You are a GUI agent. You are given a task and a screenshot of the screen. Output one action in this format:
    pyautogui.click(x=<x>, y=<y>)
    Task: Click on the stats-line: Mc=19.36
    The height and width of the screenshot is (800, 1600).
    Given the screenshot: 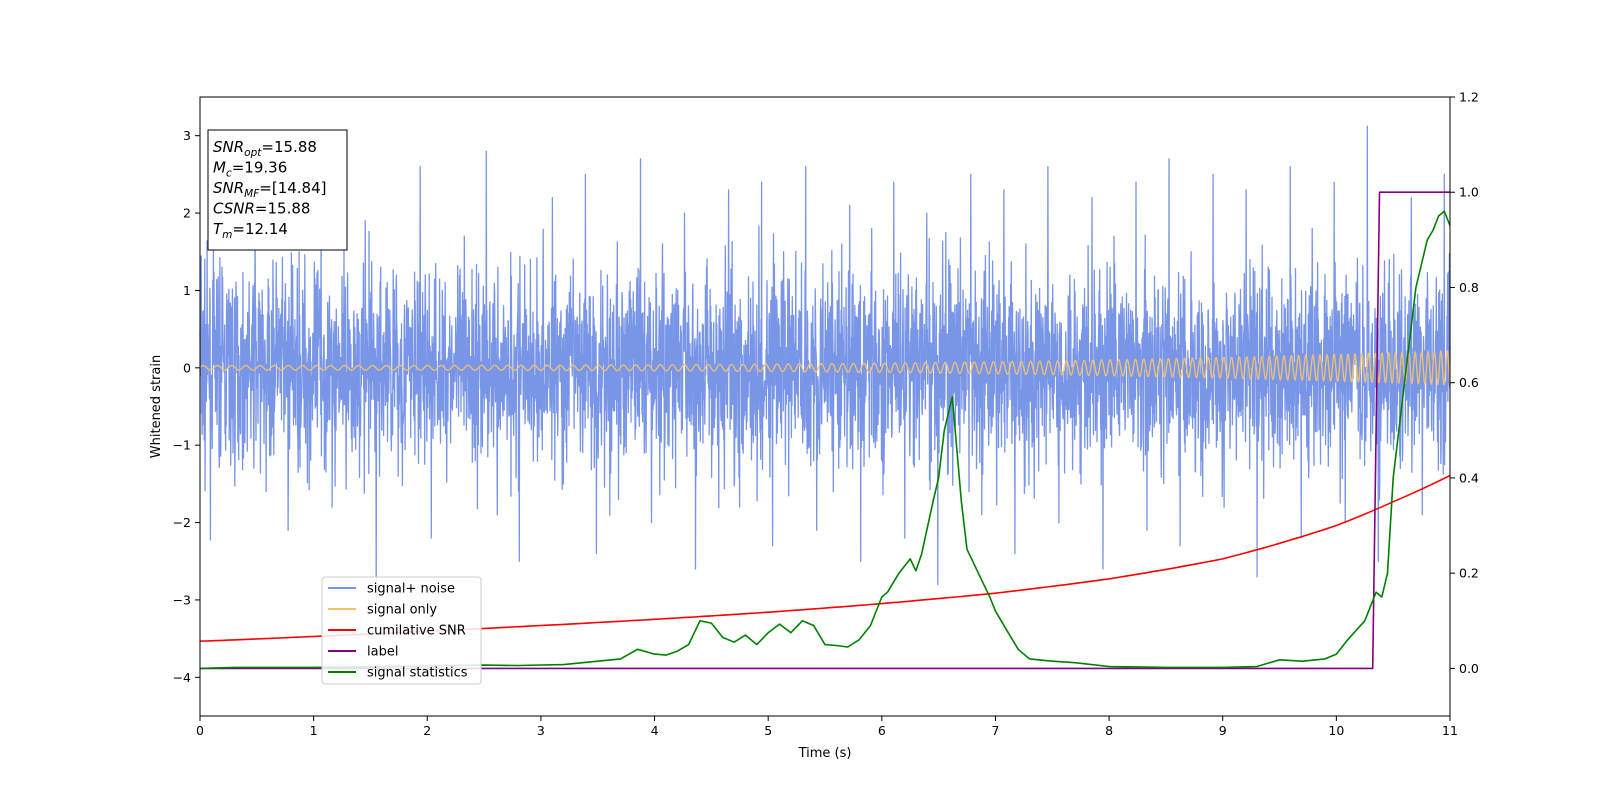 What is the action you would take?
    pyautogui.click(x=250, y=169)
    